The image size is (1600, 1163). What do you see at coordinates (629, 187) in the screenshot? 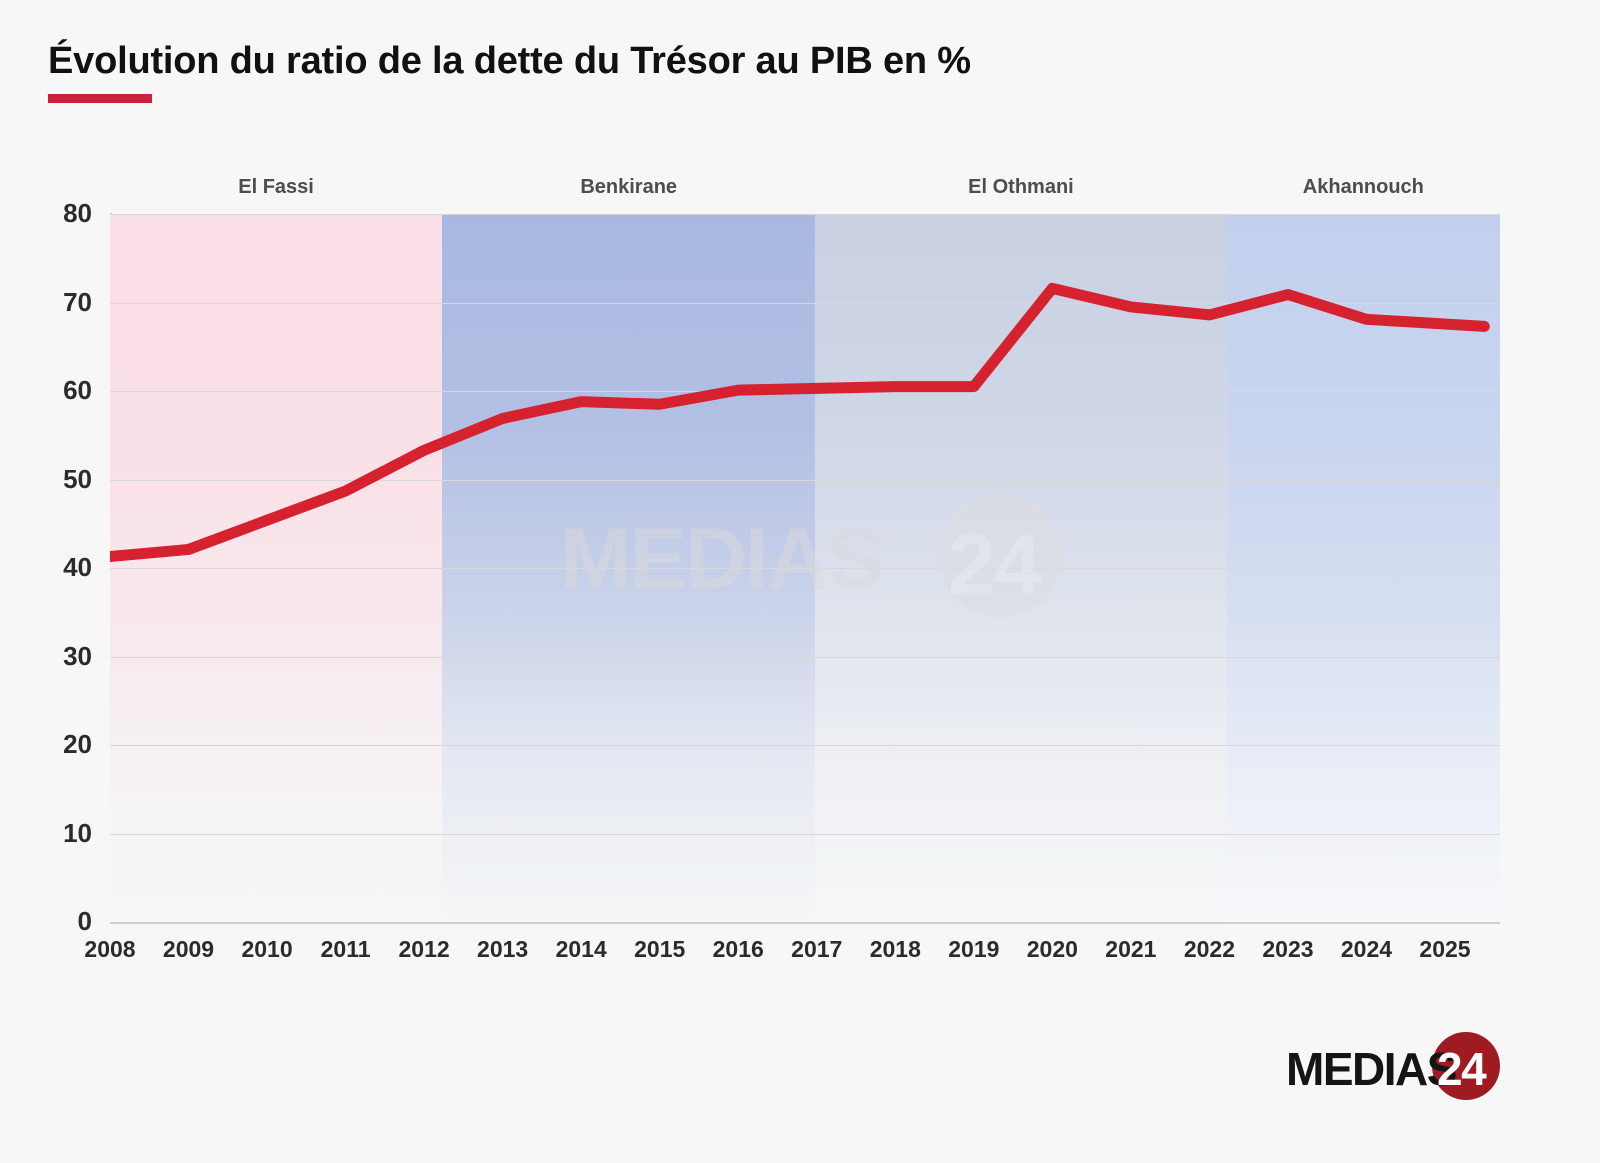
I see `era-label-benkirane: Benkirane` at bounding box center [629, 187].